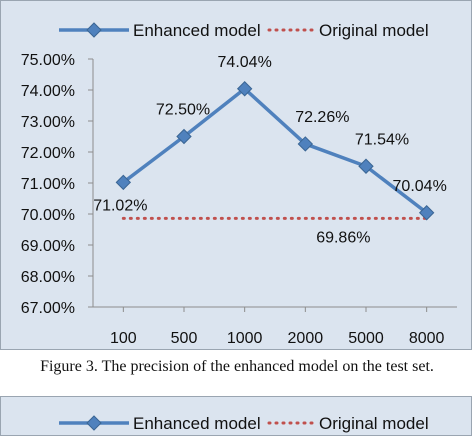  Describe the element at coordinates (245, 62) in the screenshot. I see `data-label-enhanced-model: 74.04%` at that location.